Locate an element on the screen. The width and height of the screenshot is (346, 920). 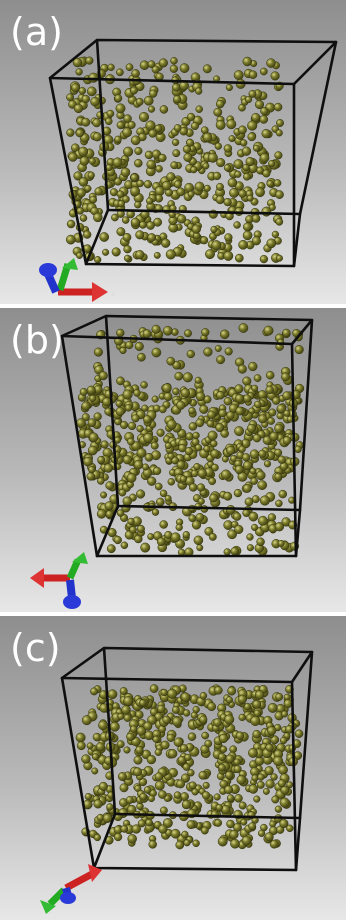
axis-triad-c: x is located at coordinates (75, 889).